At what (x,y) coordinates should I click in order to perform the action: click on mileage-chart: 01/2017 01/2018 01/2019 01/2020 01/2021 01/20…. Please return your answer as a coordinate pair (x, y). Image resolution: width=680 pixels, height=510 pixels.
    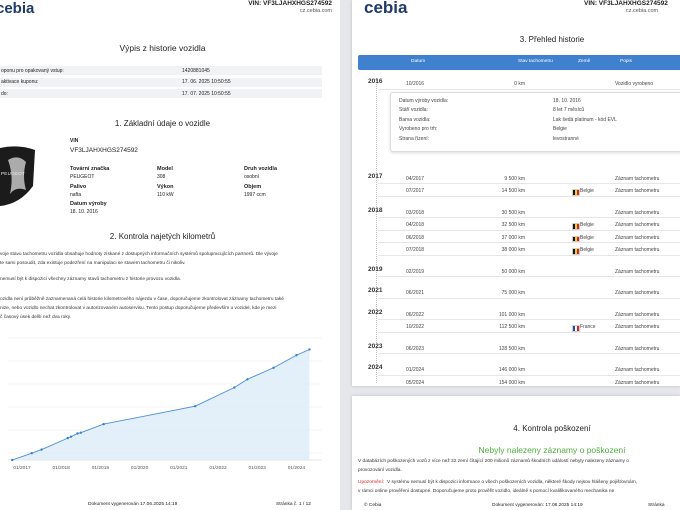
    Looking at the image, I should click on (165, 405).